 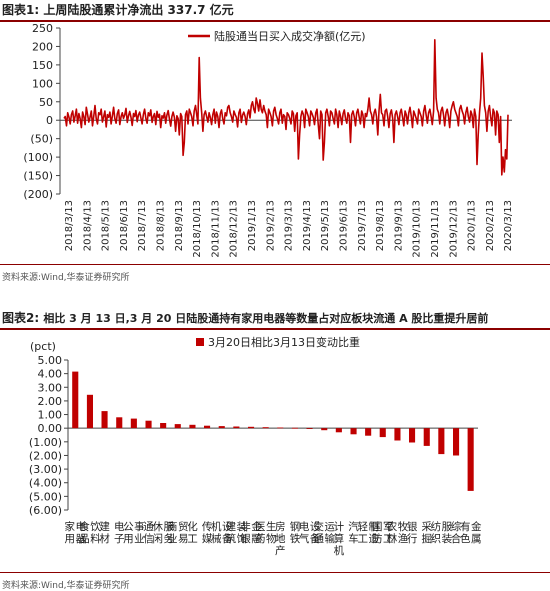 I want to click on category-label: 轻工制造, so click(x=368, y=532).